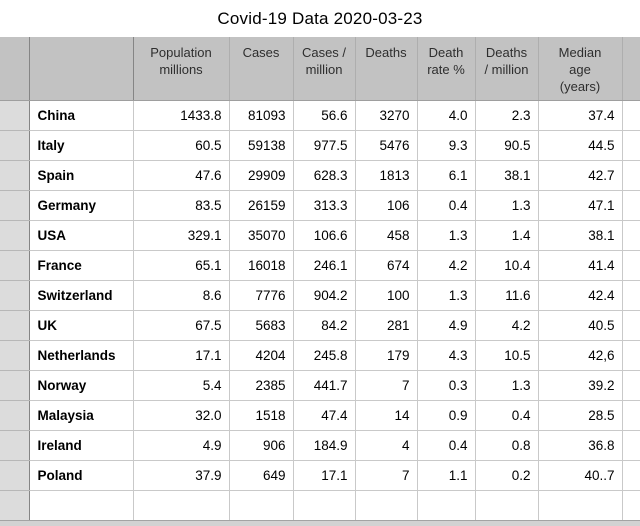 The image size is (640, 526). What do you see at coordinates (386, 115) in the screenshot?
I see `deaths-cell: 3270` at bounding box center [386, 115].